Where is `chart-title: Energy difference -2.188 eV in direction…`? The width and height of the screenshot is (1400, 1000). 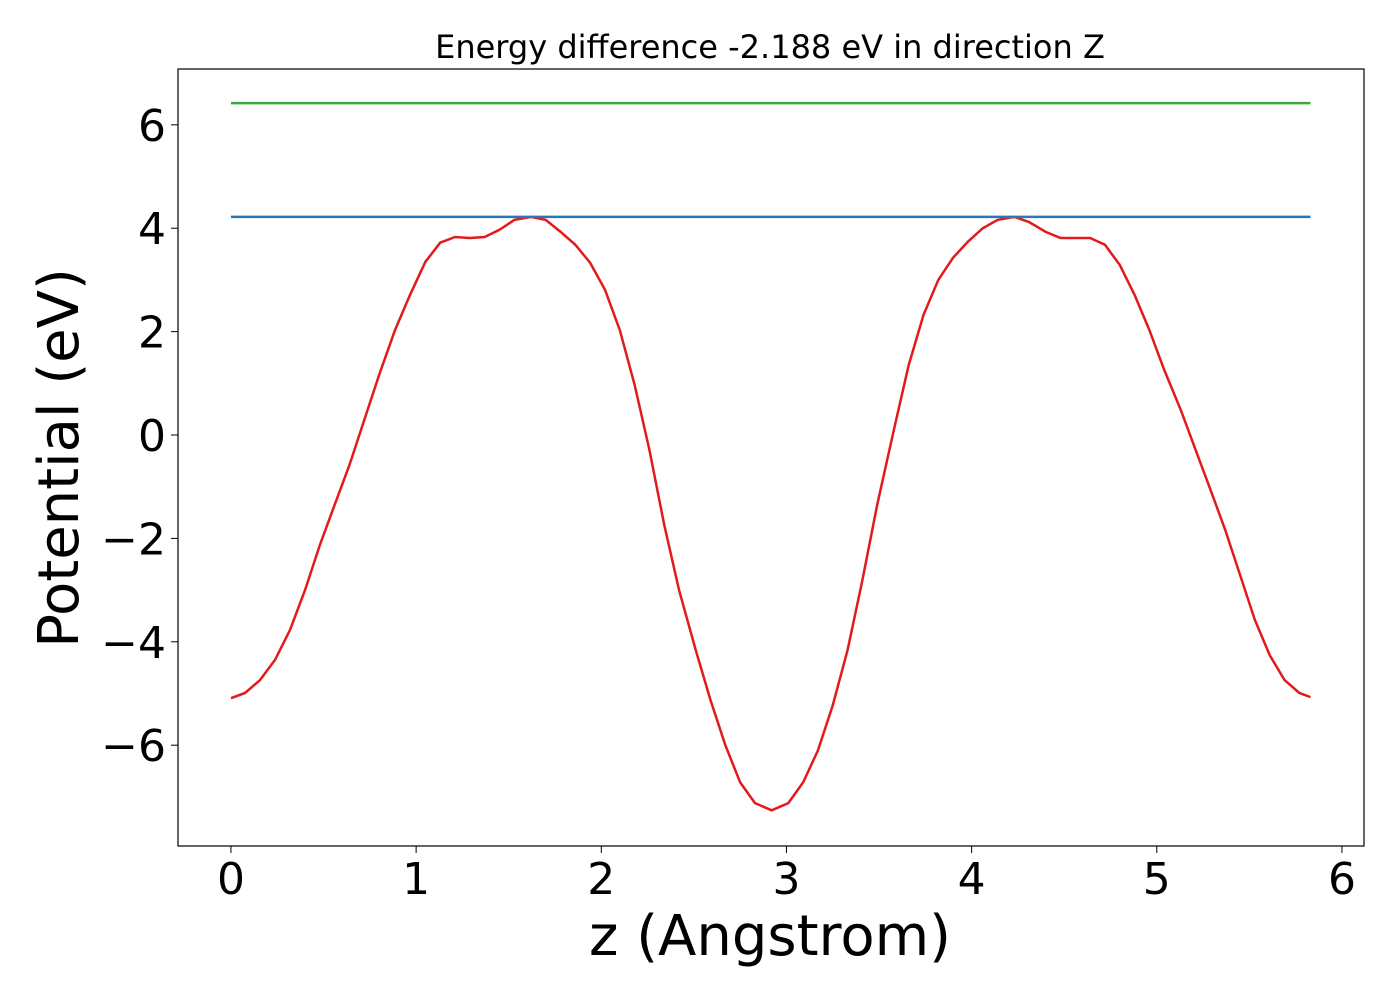 chart-title: Energy difference -2.188 eV in direction… is located at coordinates (770, 47).